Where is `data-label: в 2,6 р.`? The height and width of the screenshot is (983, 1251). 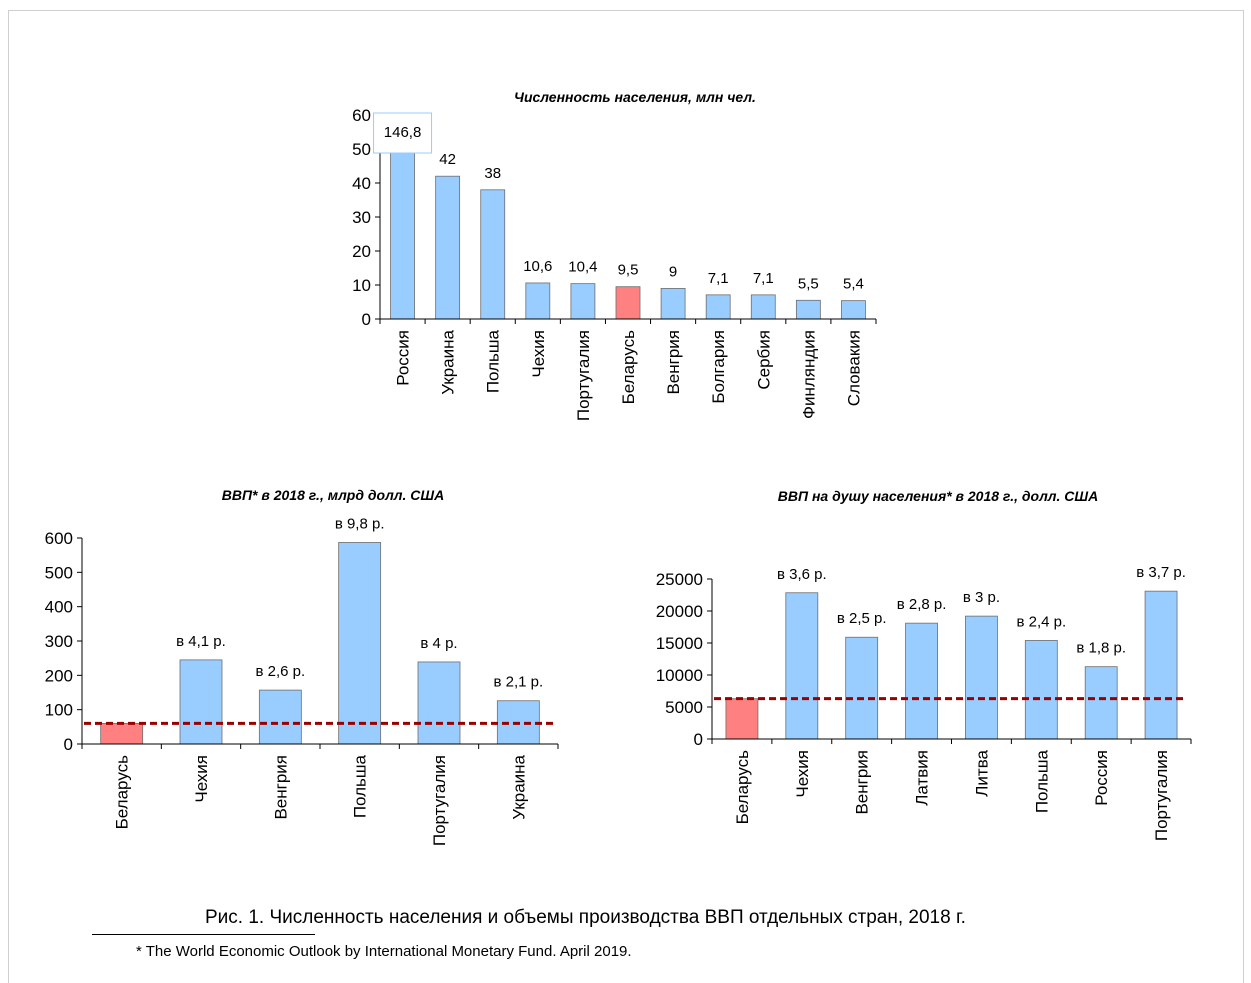
data-label: в 2,6 р. is located at coordinates (280, 671).